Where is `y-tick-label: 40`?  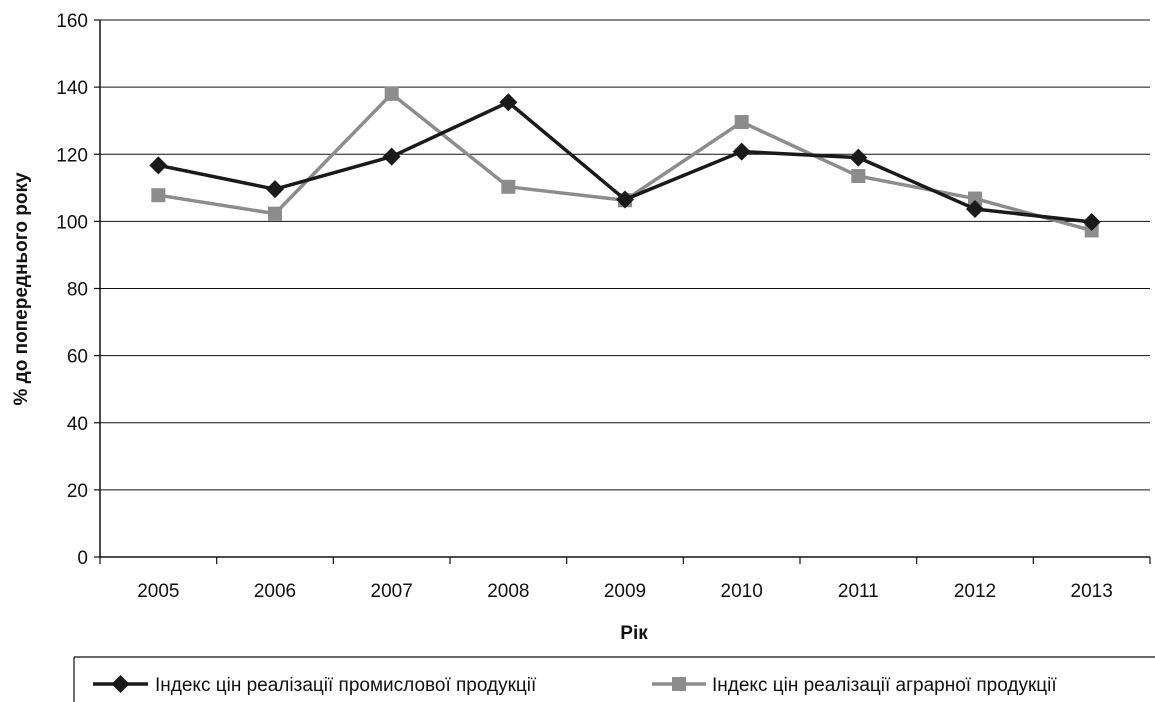 y-tick-label: 40 is located at coordinates (77, 424).